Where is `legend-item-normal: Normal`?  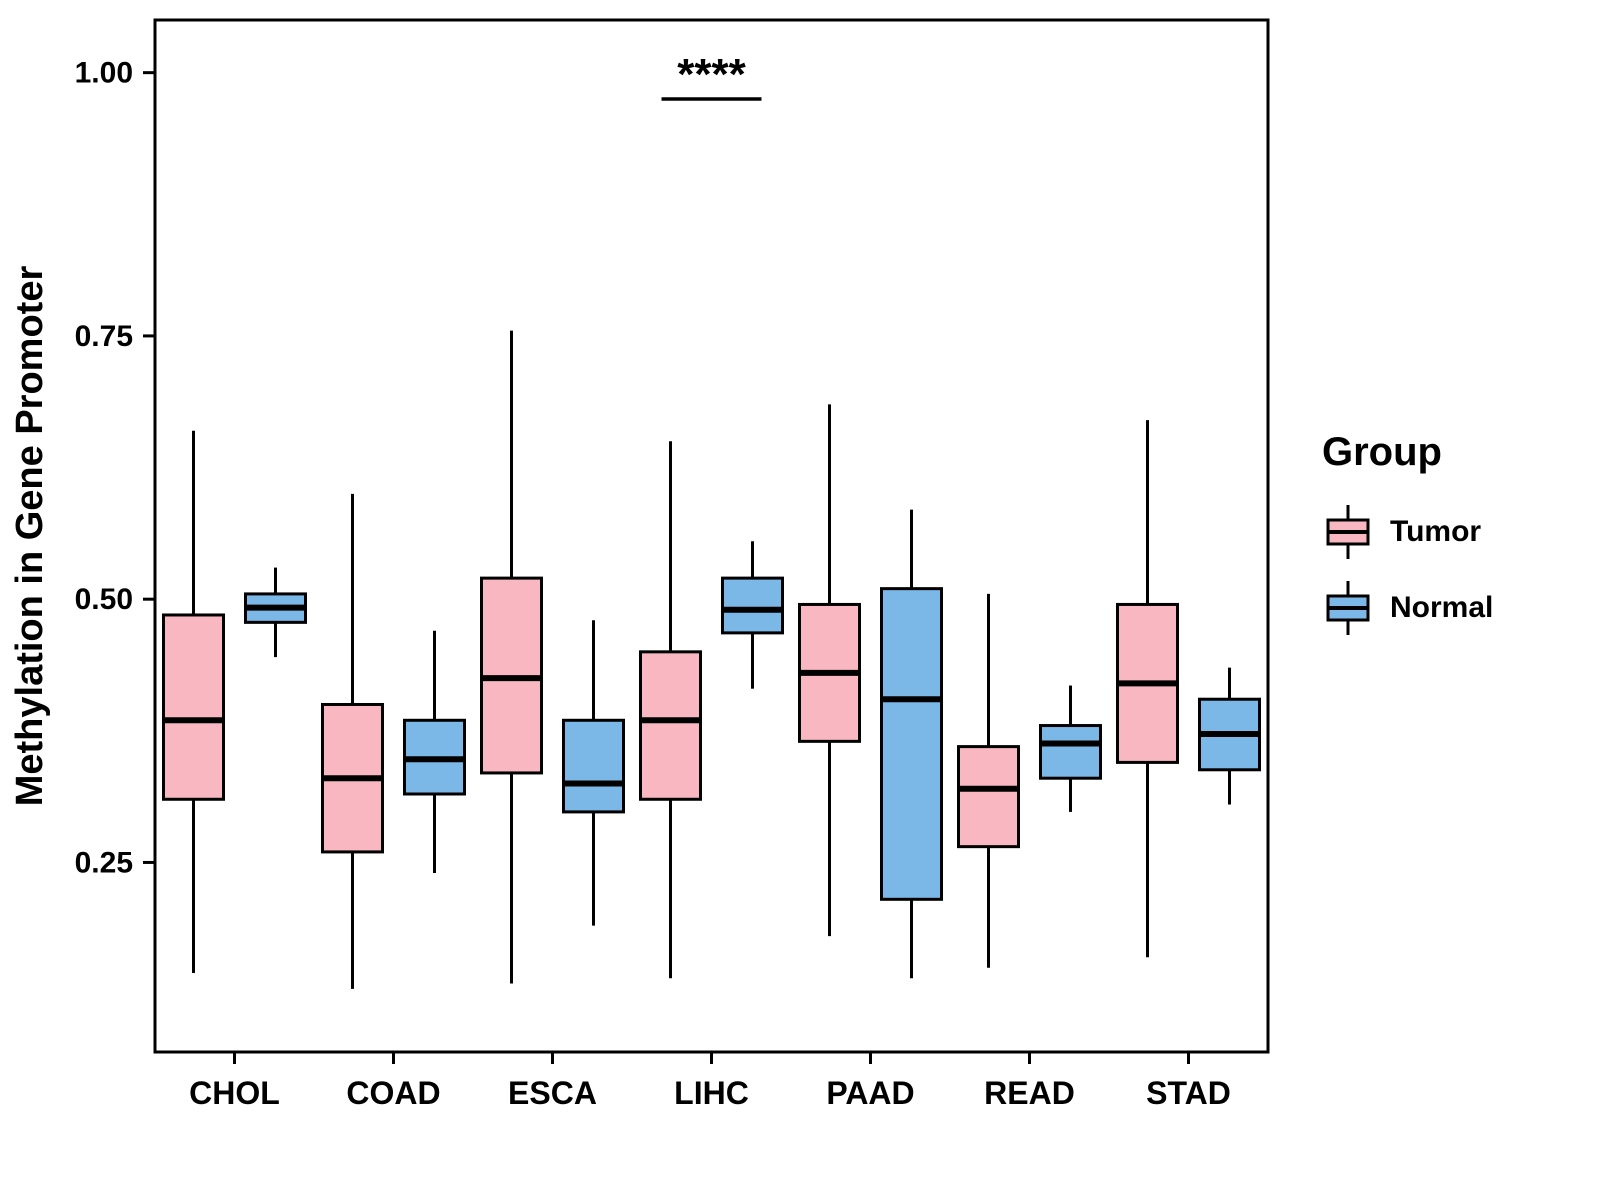 legend-item-normal: Normal is located at coordinates (1407, 608).